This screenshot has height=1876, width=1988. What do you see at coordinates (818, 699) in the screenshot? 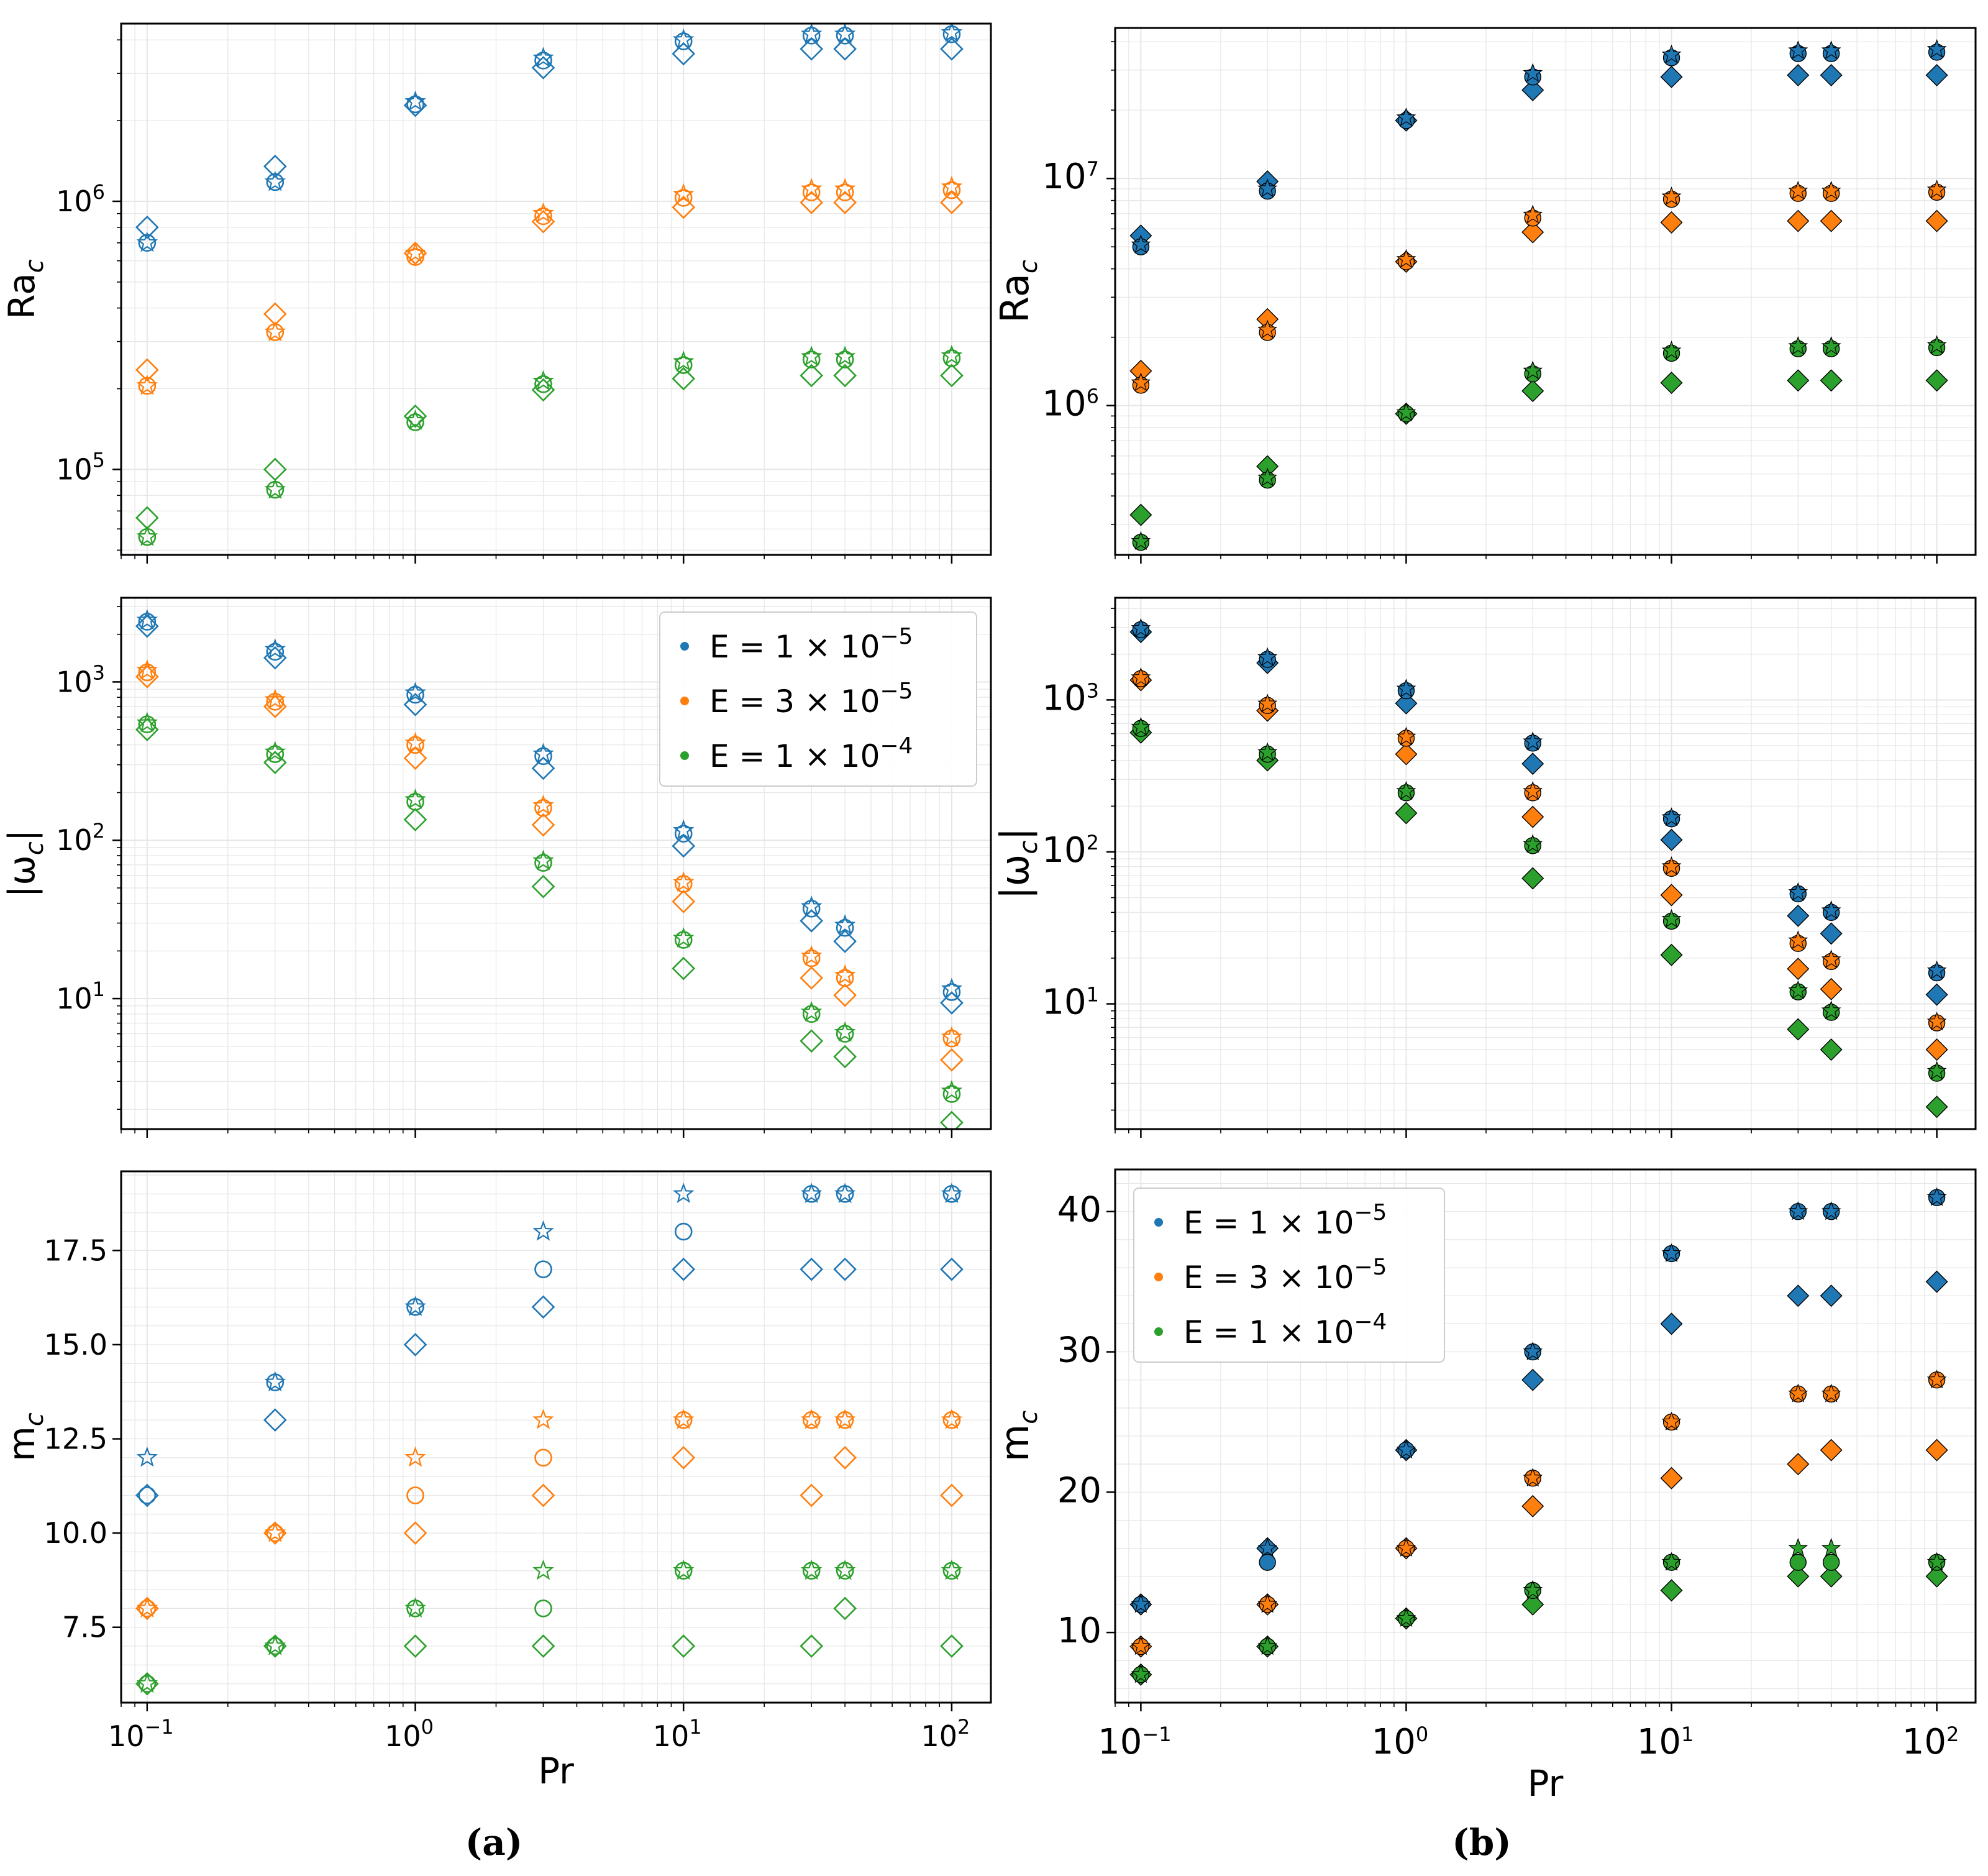
I see `legend-a-mid: E = 1 × 10−5E = 3 × 10−5E = 1 × 10−4` at bounding box center [818, 699].